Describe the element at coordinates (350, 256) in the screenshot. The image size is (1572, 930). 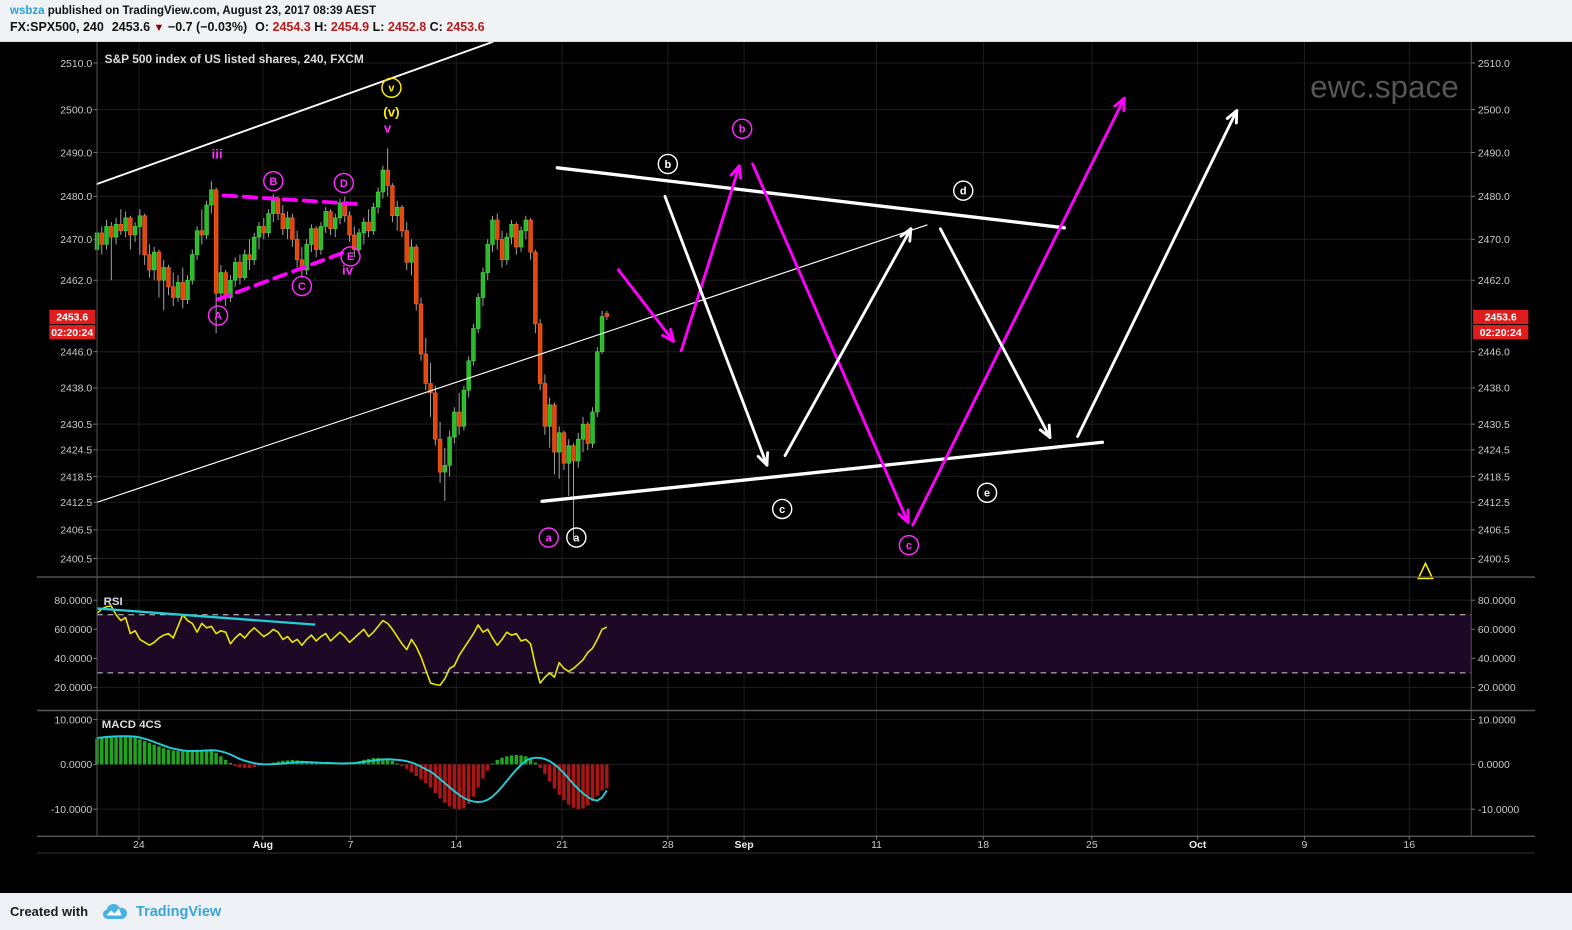
I see `wave-label-E: E` at that location.